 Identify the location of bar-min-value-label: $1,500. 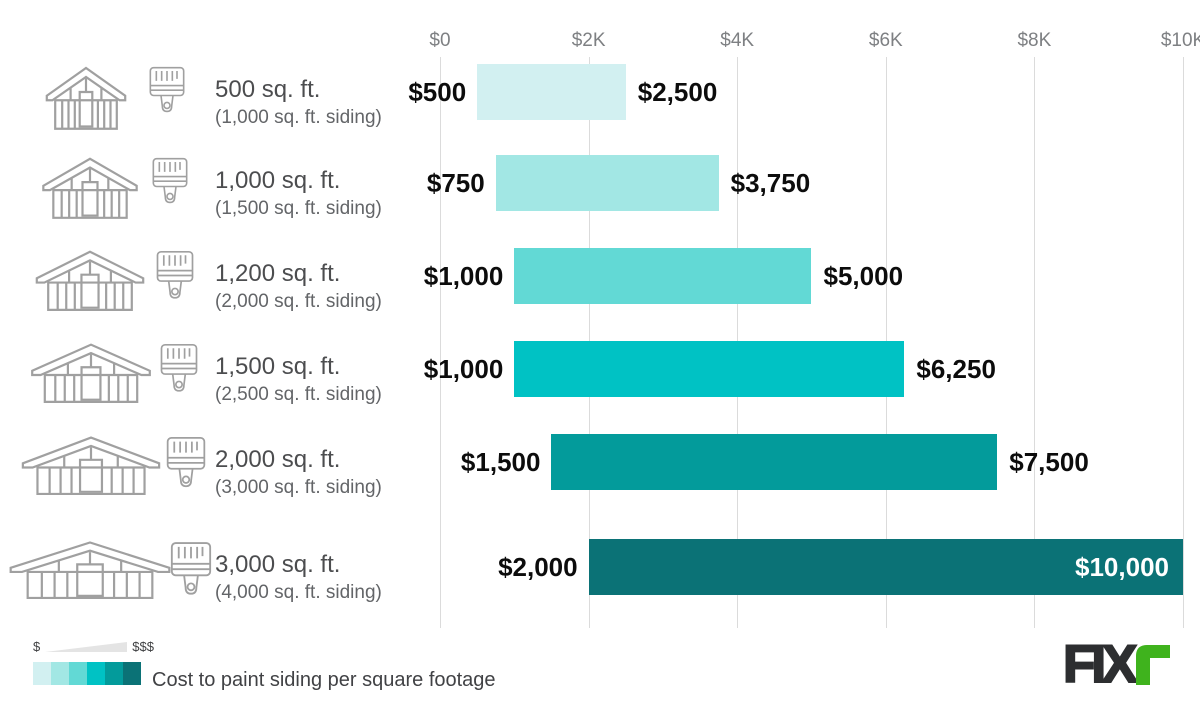
(500, 462).